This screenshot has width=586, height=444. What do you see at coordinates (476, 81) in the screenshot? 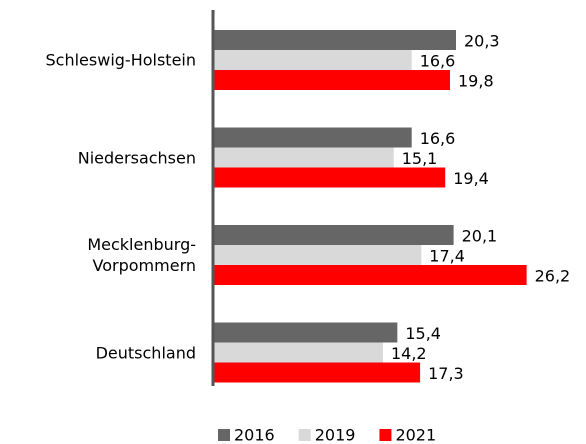
I see `value-label: 19,8` at bounding box center [476, 81].